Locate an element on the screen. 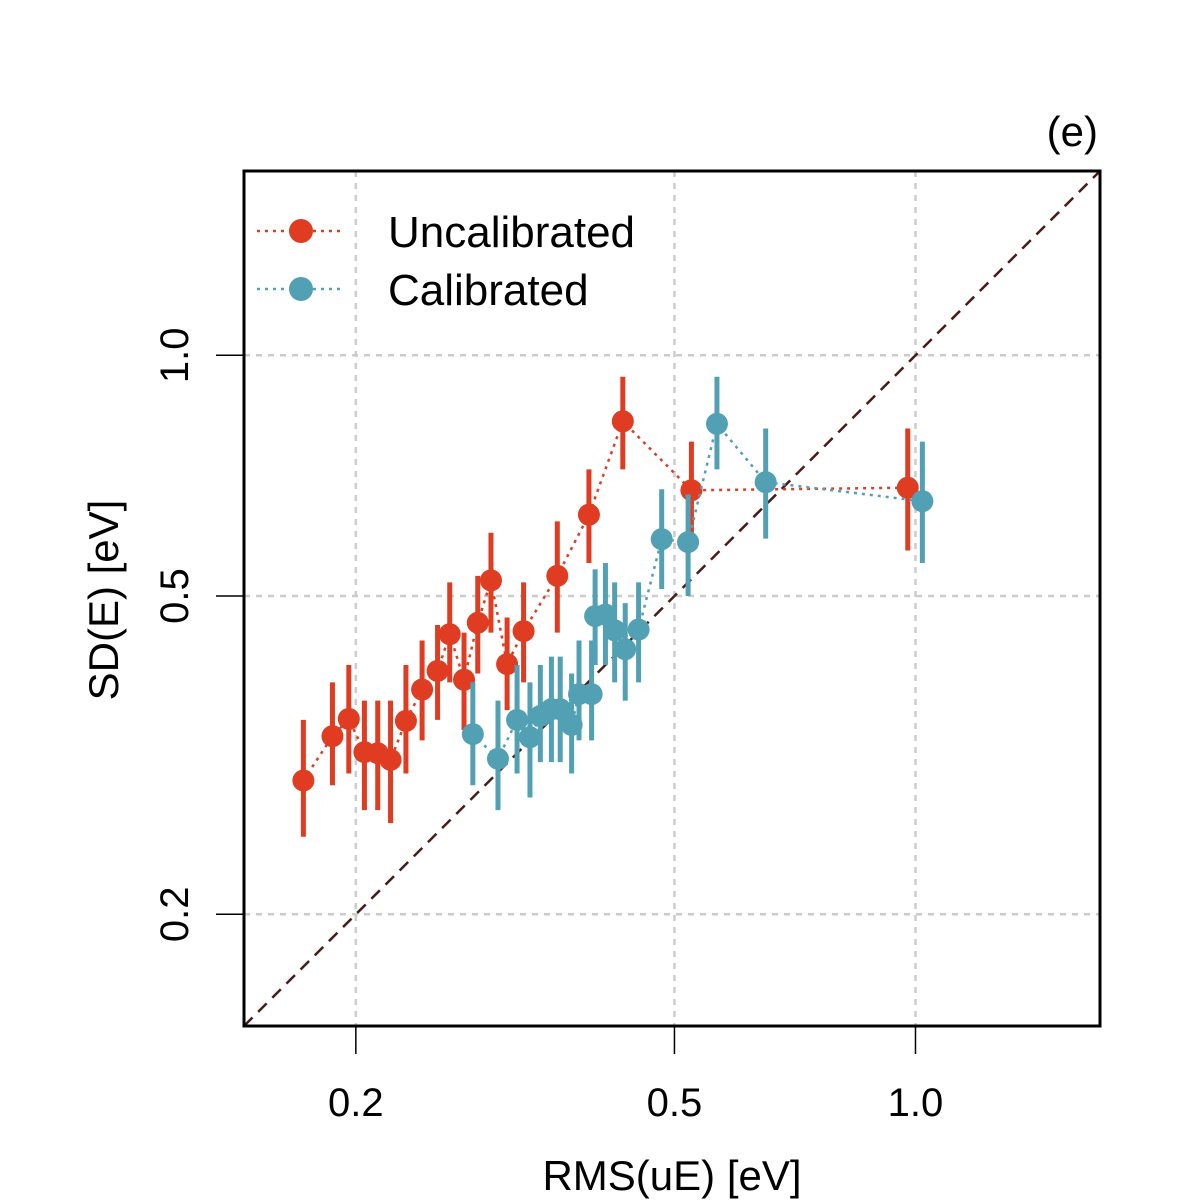 The height and width of the screenshot is (1200, 1200). y-axis-title: SD(E) [eV] is located at coordinates (103, 600).